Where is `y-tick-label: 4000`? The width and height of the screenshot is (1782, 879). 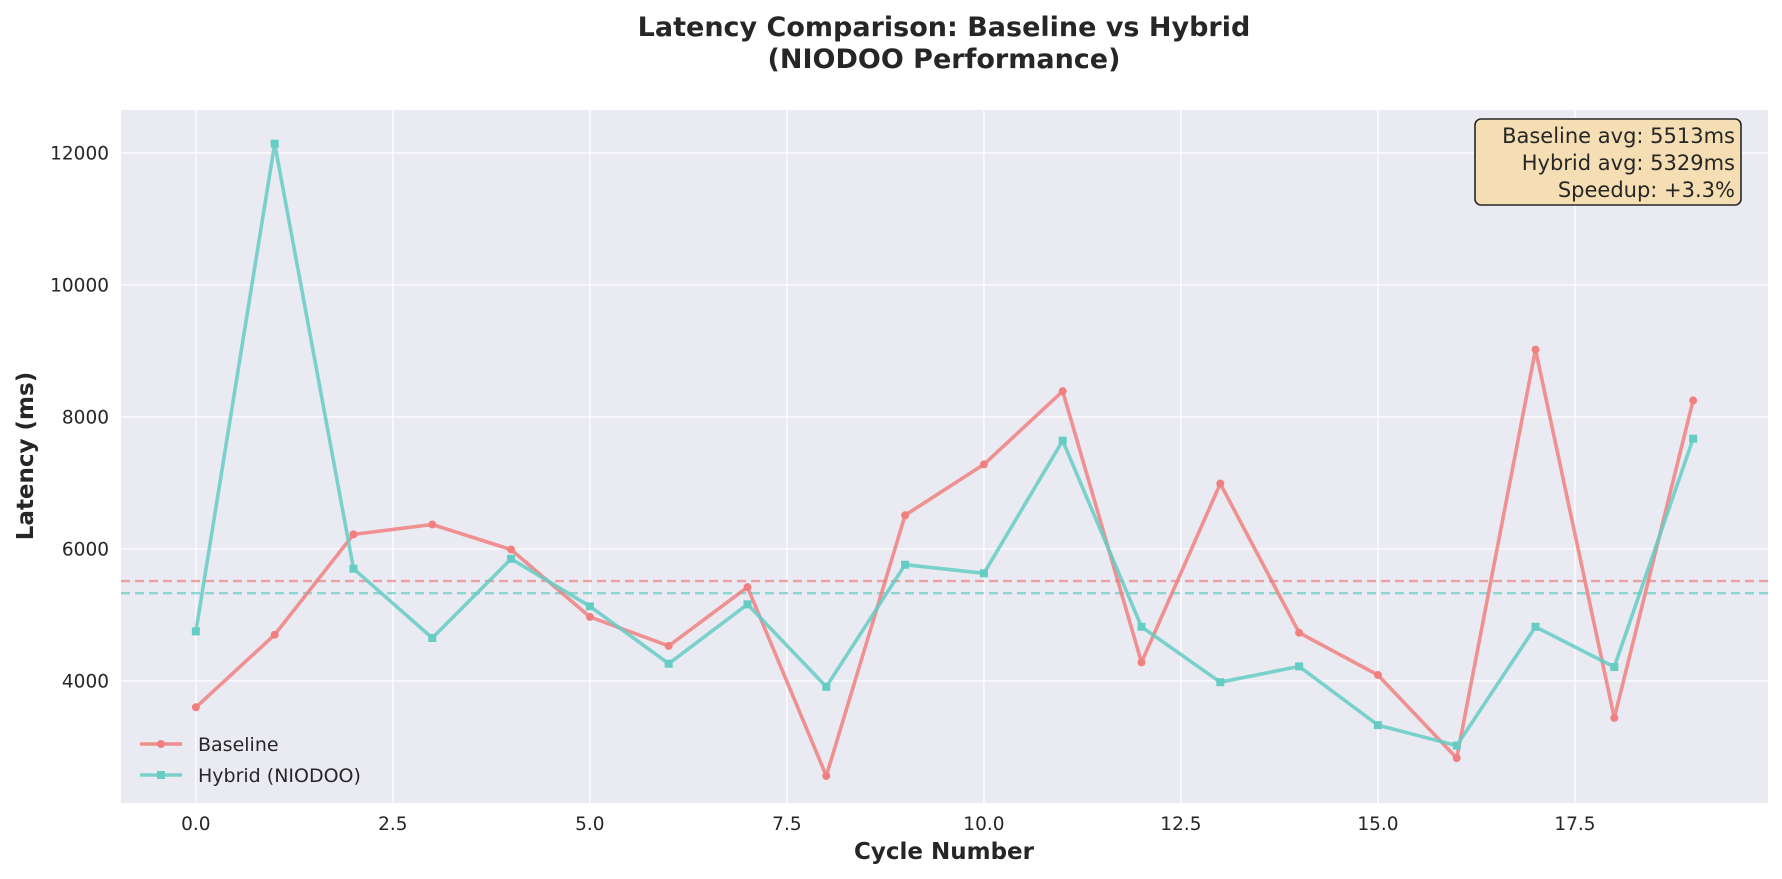
y-tick-label: 4000 is located at coordinates (85, 681).